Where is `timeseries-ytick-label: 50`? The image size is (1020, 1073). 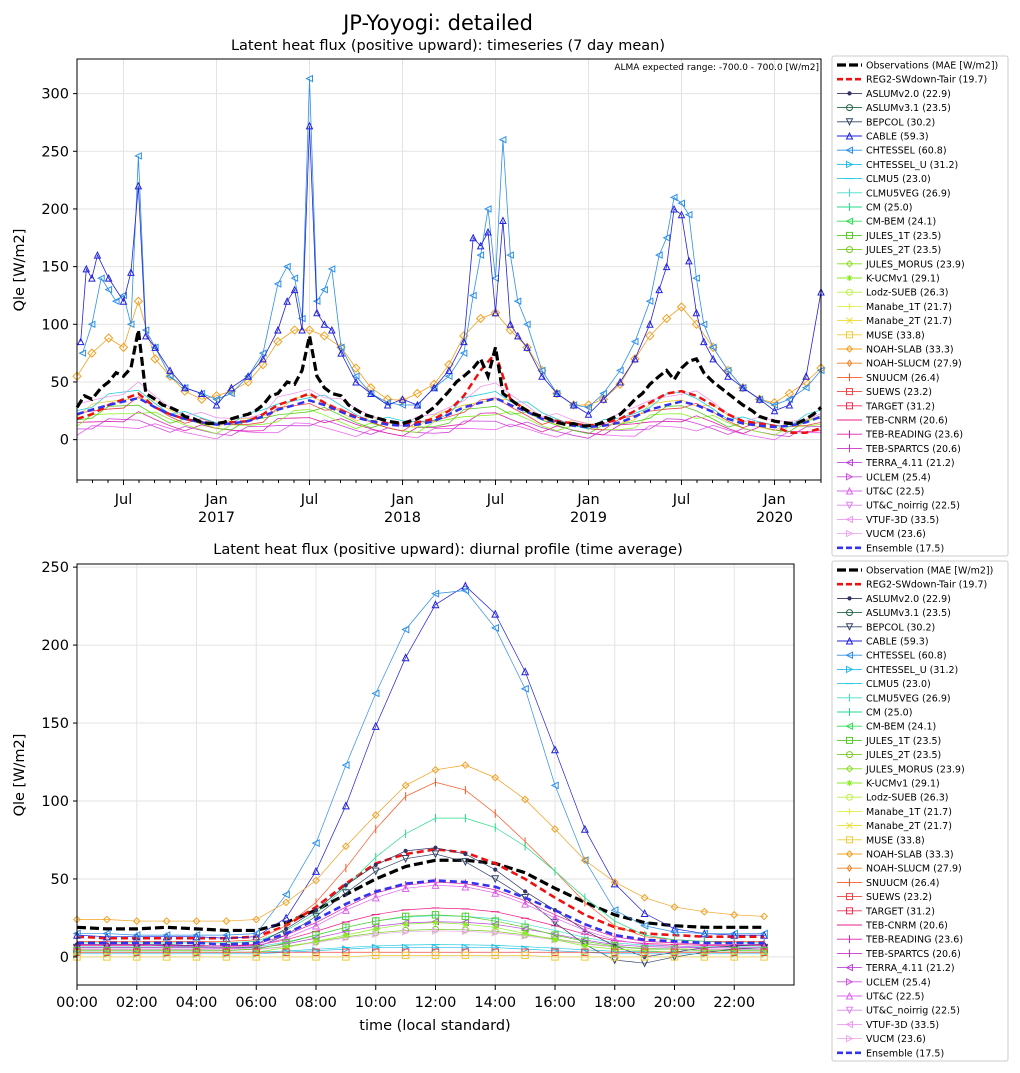
timeseries-ytick-label: 50 is located at coordinates (60, 383).